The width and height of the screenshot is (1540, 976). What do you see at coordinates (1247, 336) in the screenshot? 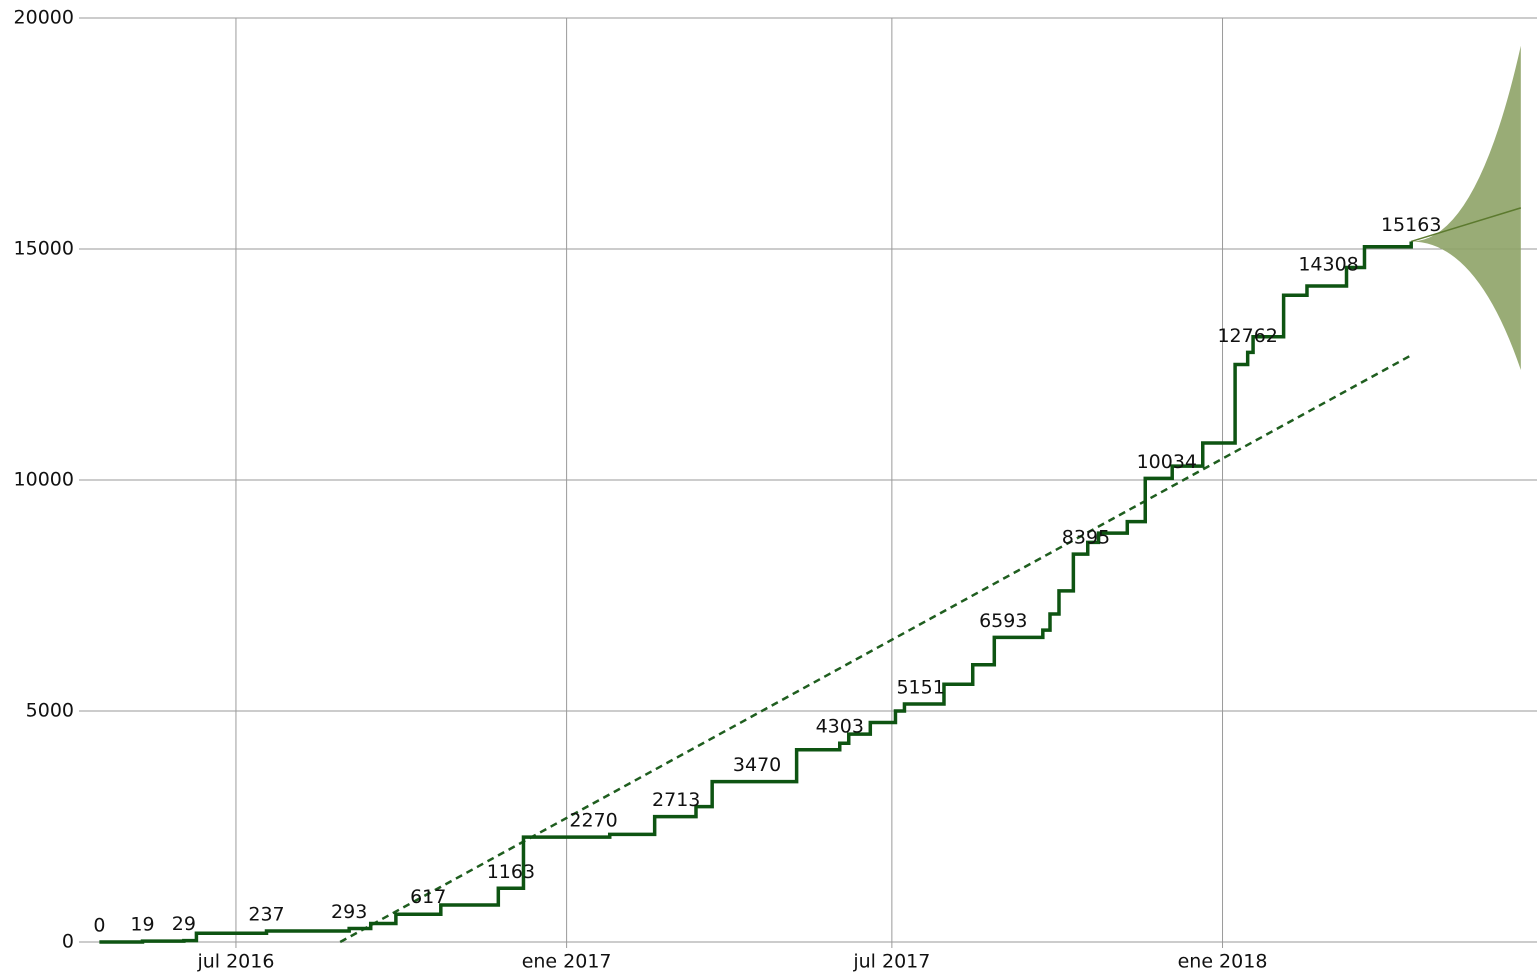
I see `annotation: 12762` at bounding box center [1247, 336].